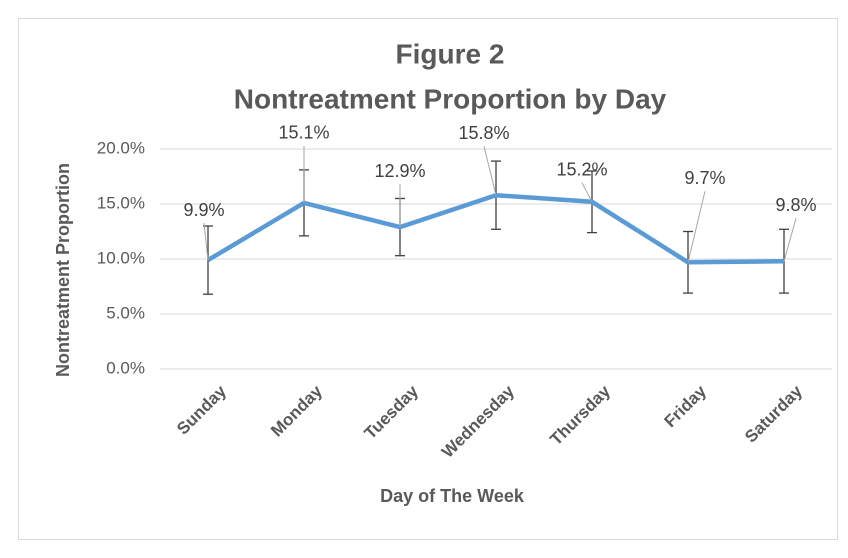  Describe the element at coordinates (399, 171) in the screenshot. I see `data-label: 12.9%` at that location.